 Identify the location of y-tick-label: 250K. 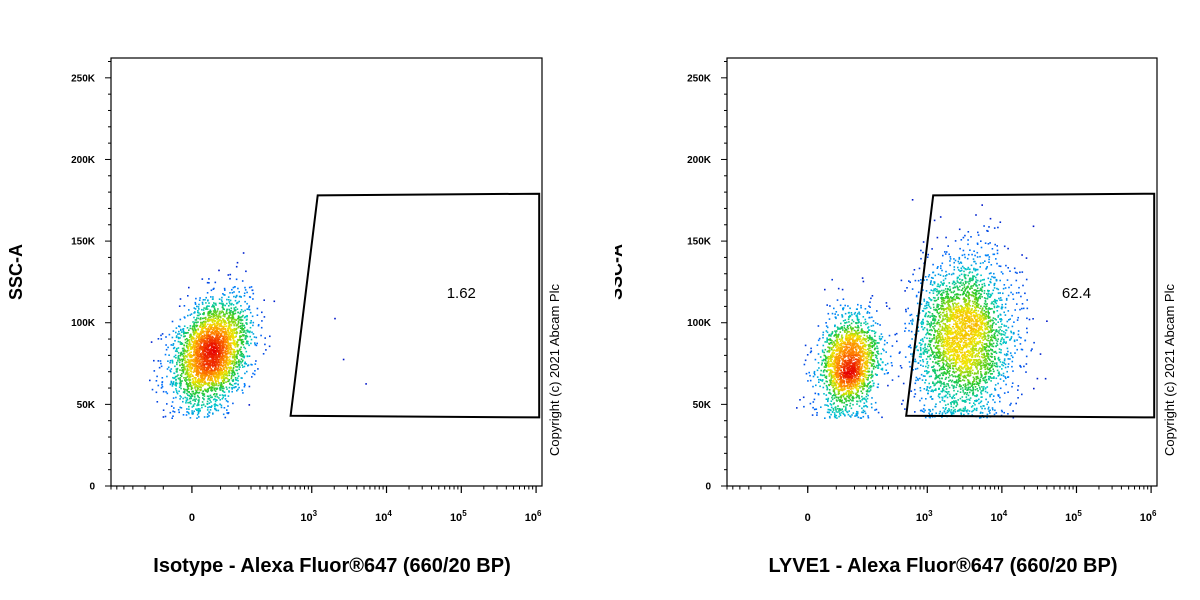
(699, 78).